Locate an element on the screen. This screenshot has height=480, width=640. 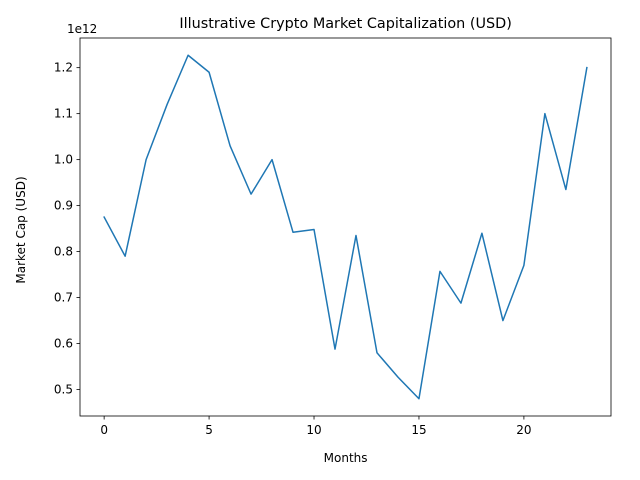
x-tick-label: 10 is located at coordinates (313, 430).